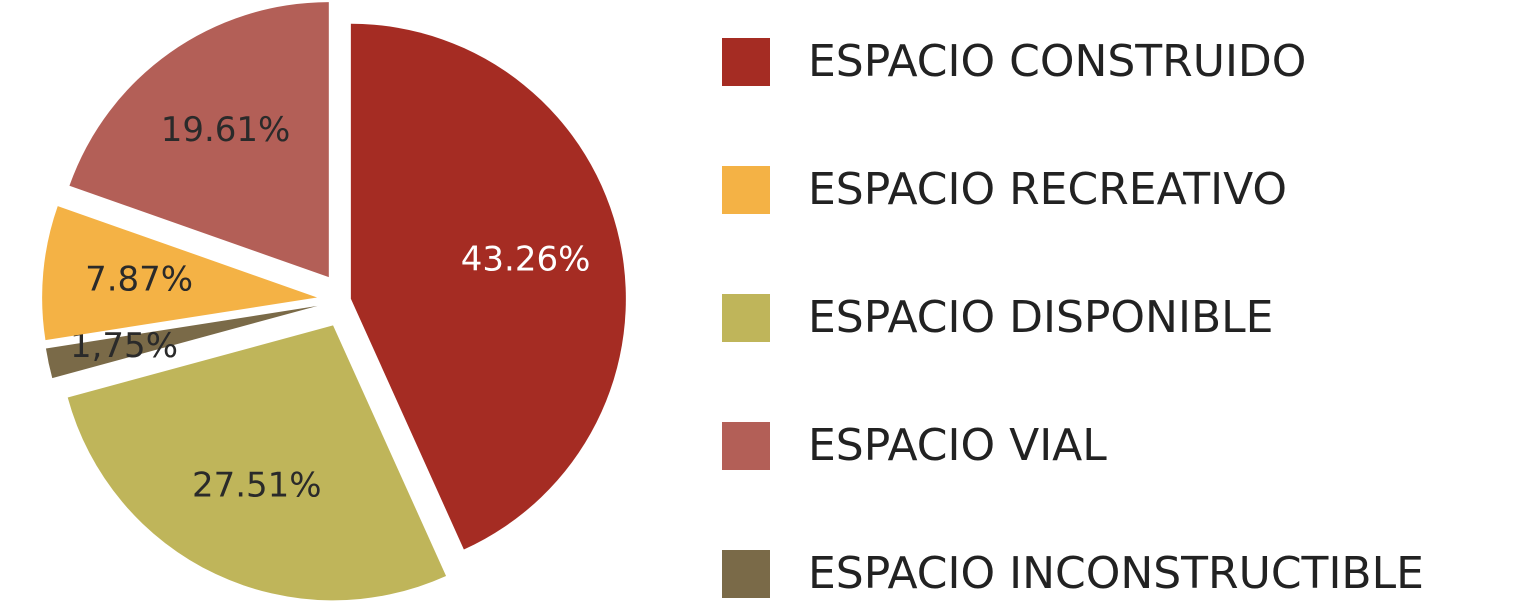 The width and height of the screenshot is (1514, 602). What do you see at coordinates (1116, 573) in the screenshot?
I see `legend-label: ESPACIO INCONSTRUCTIBLE` at bounding box center [1116, 573].